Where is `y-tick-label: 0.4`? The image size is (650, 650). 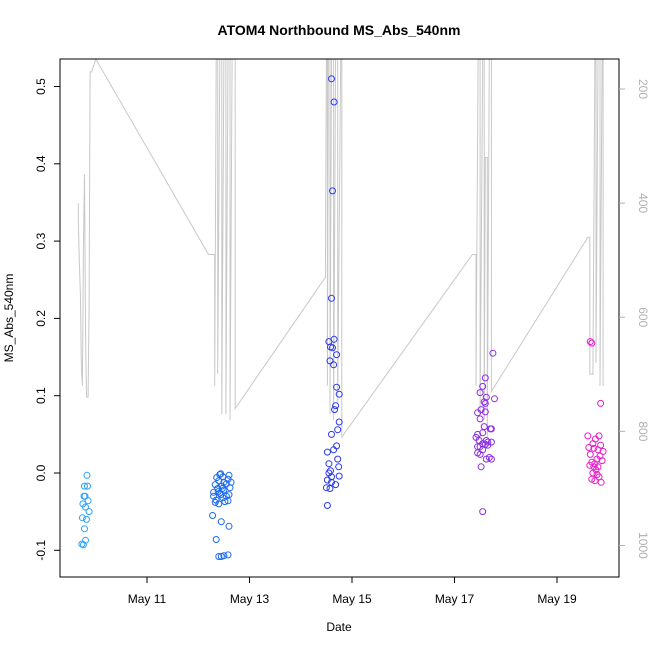
y-tick-label: 0.4 is located at coordinates (41, 163).